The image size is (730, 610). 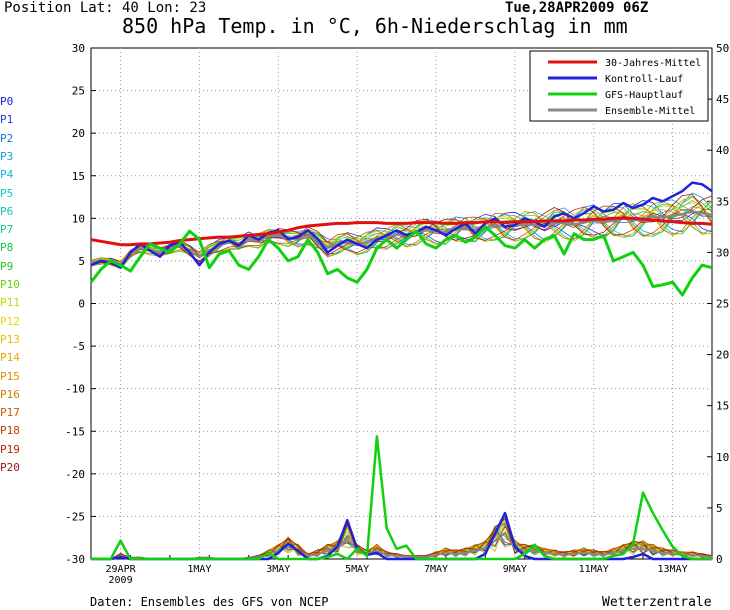 What do you see at coordinates (10, 358) in the screenshot?
I see `ensemble-member-label: P14` at bounding box center [10, 358].